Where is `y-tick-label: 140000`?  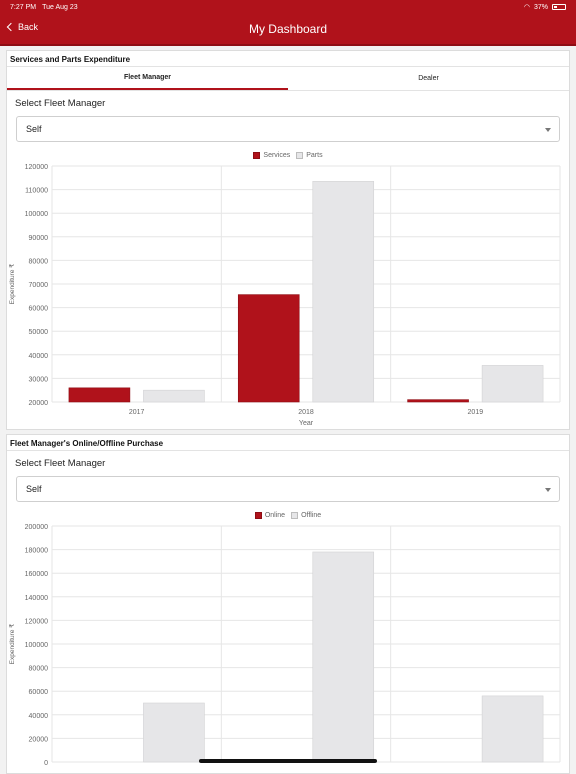
y-tick-label: 140000 is located at coordinates (36, 598).